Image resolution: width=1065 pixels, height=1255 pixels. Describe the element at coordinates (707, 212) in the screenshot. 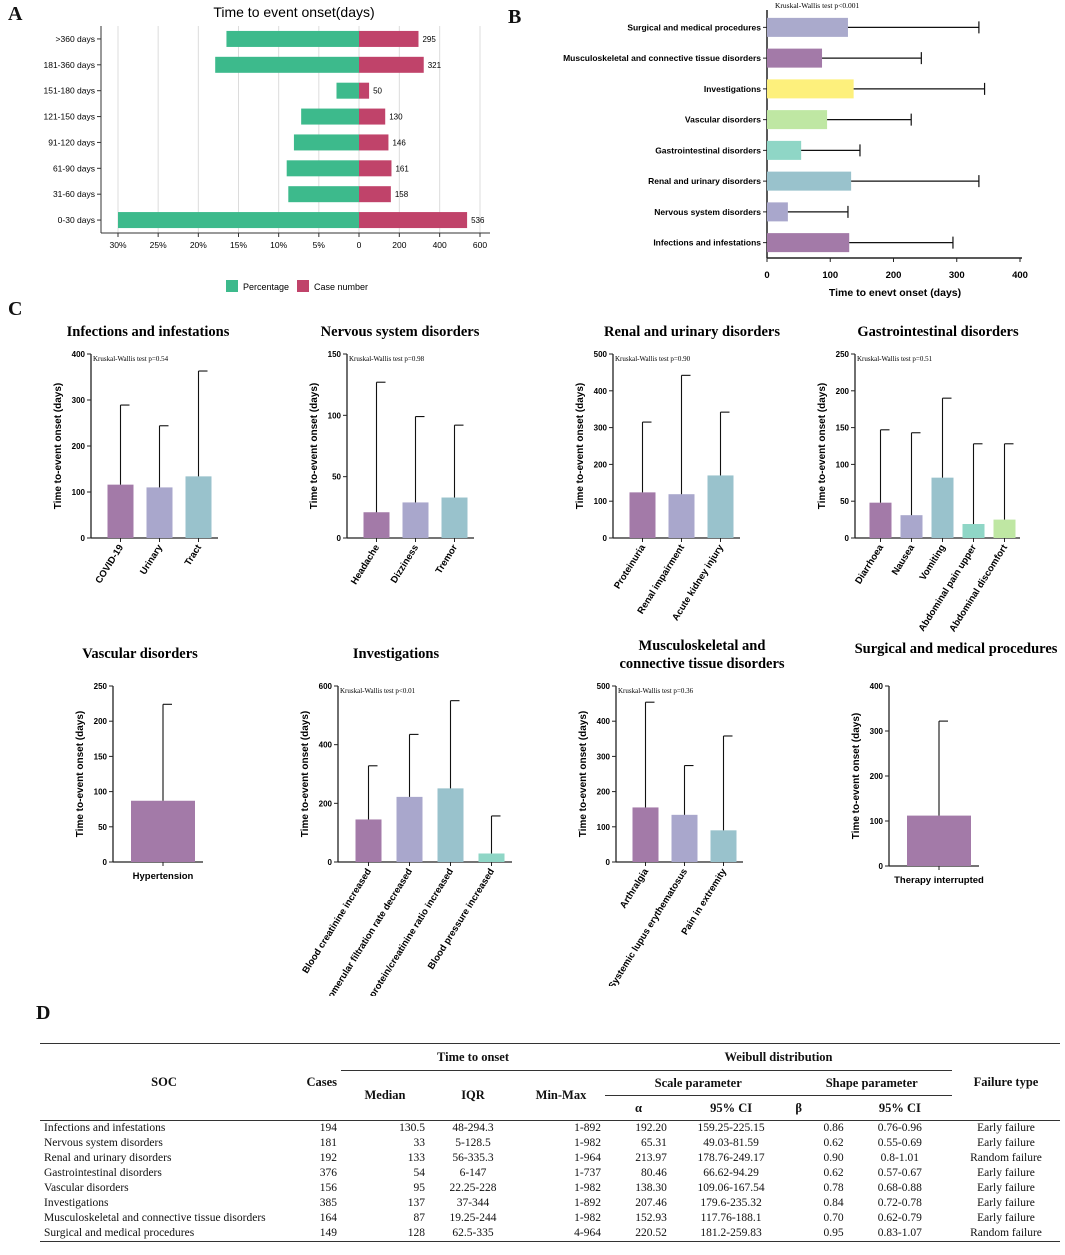

I see `category-label: Nervous system disorders` at that location.